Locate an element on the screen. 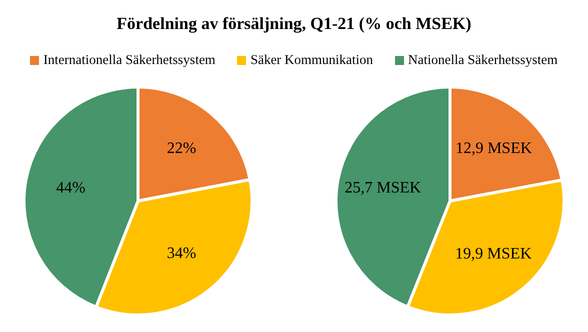  data-label: 34% is located at coordinates (181, 253).